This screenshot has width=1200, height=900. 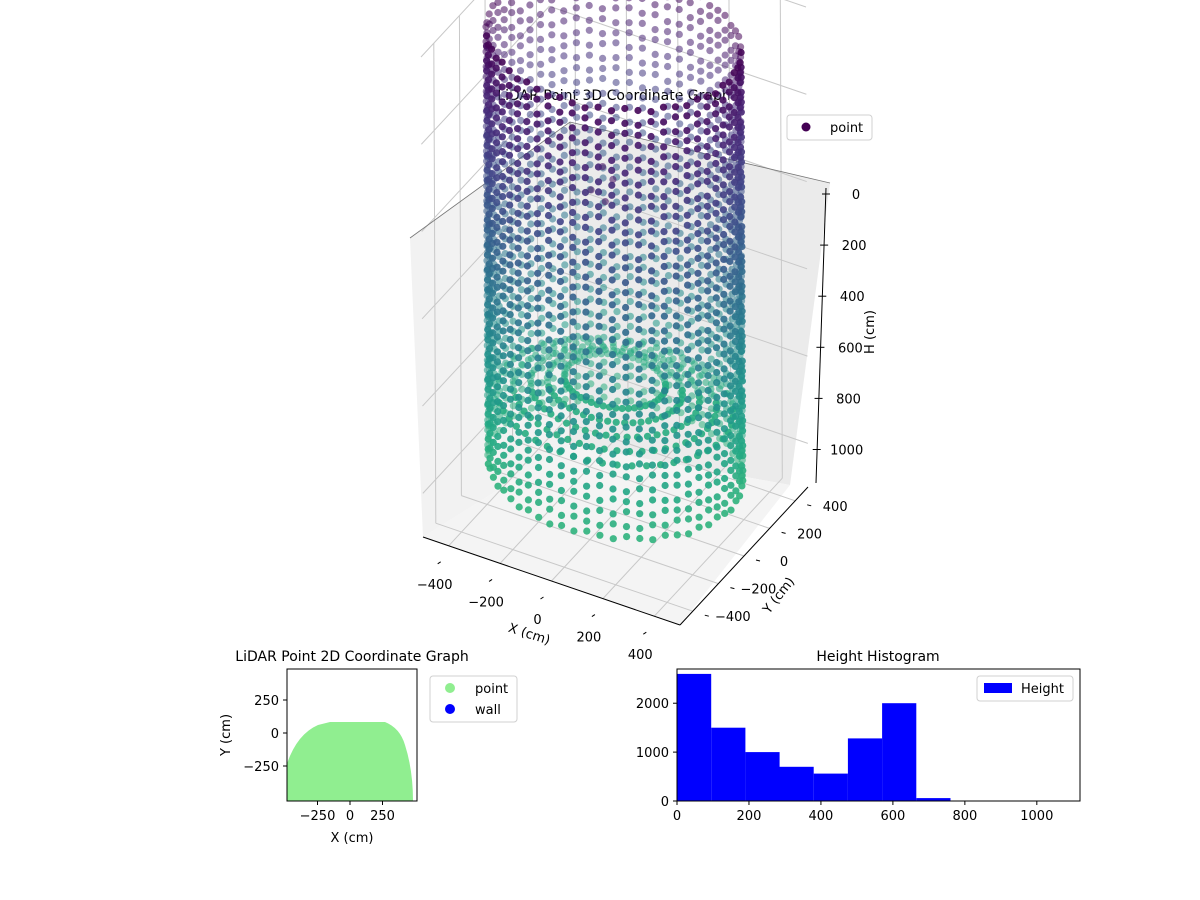 I want to click on scatter-2d-region, so click(x=350, y=761).